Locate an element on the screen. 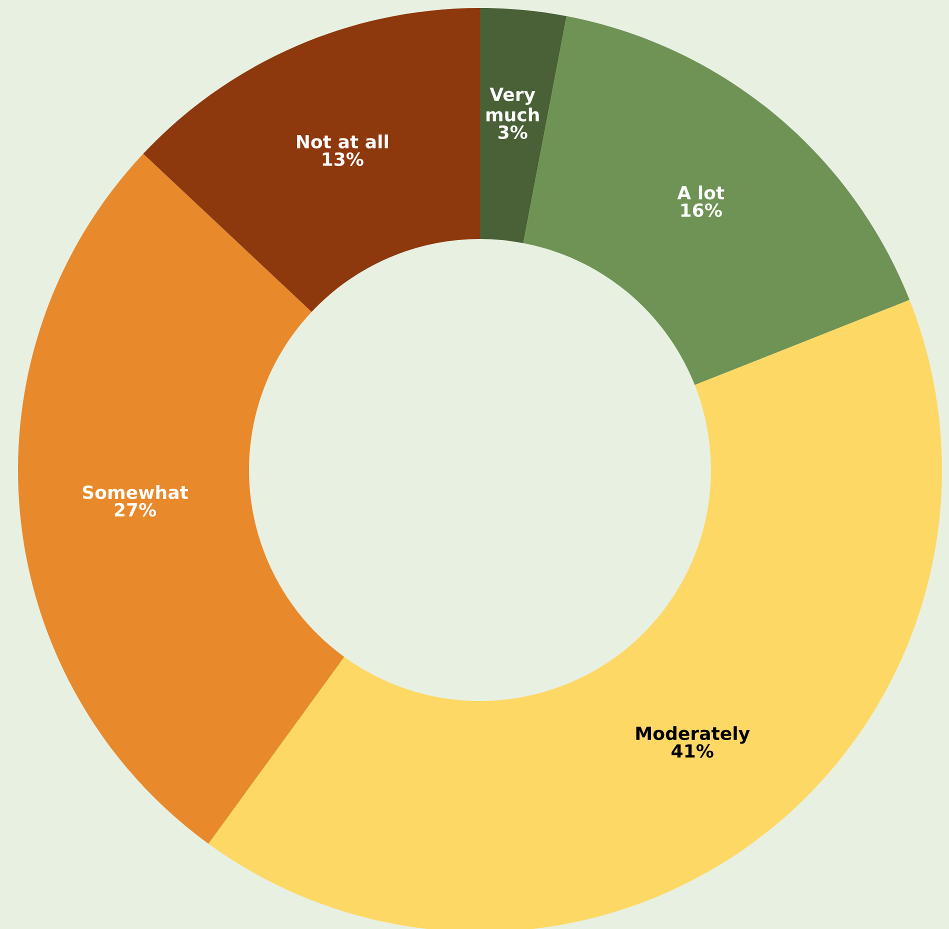 The width and height of the screenshot is (949, 929). data-label: 27% is located at coordinates (135, 509).